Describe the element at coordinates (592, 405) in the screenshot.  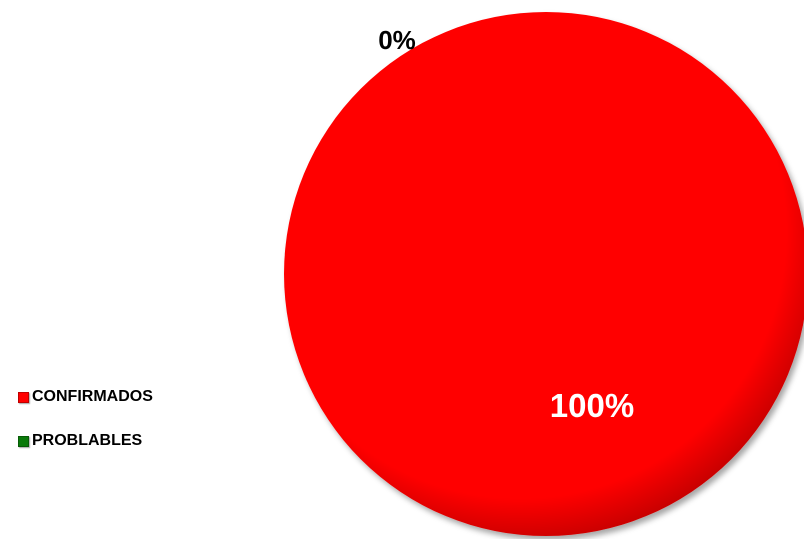
I see `data-label-confirmados: 100%` at that location.